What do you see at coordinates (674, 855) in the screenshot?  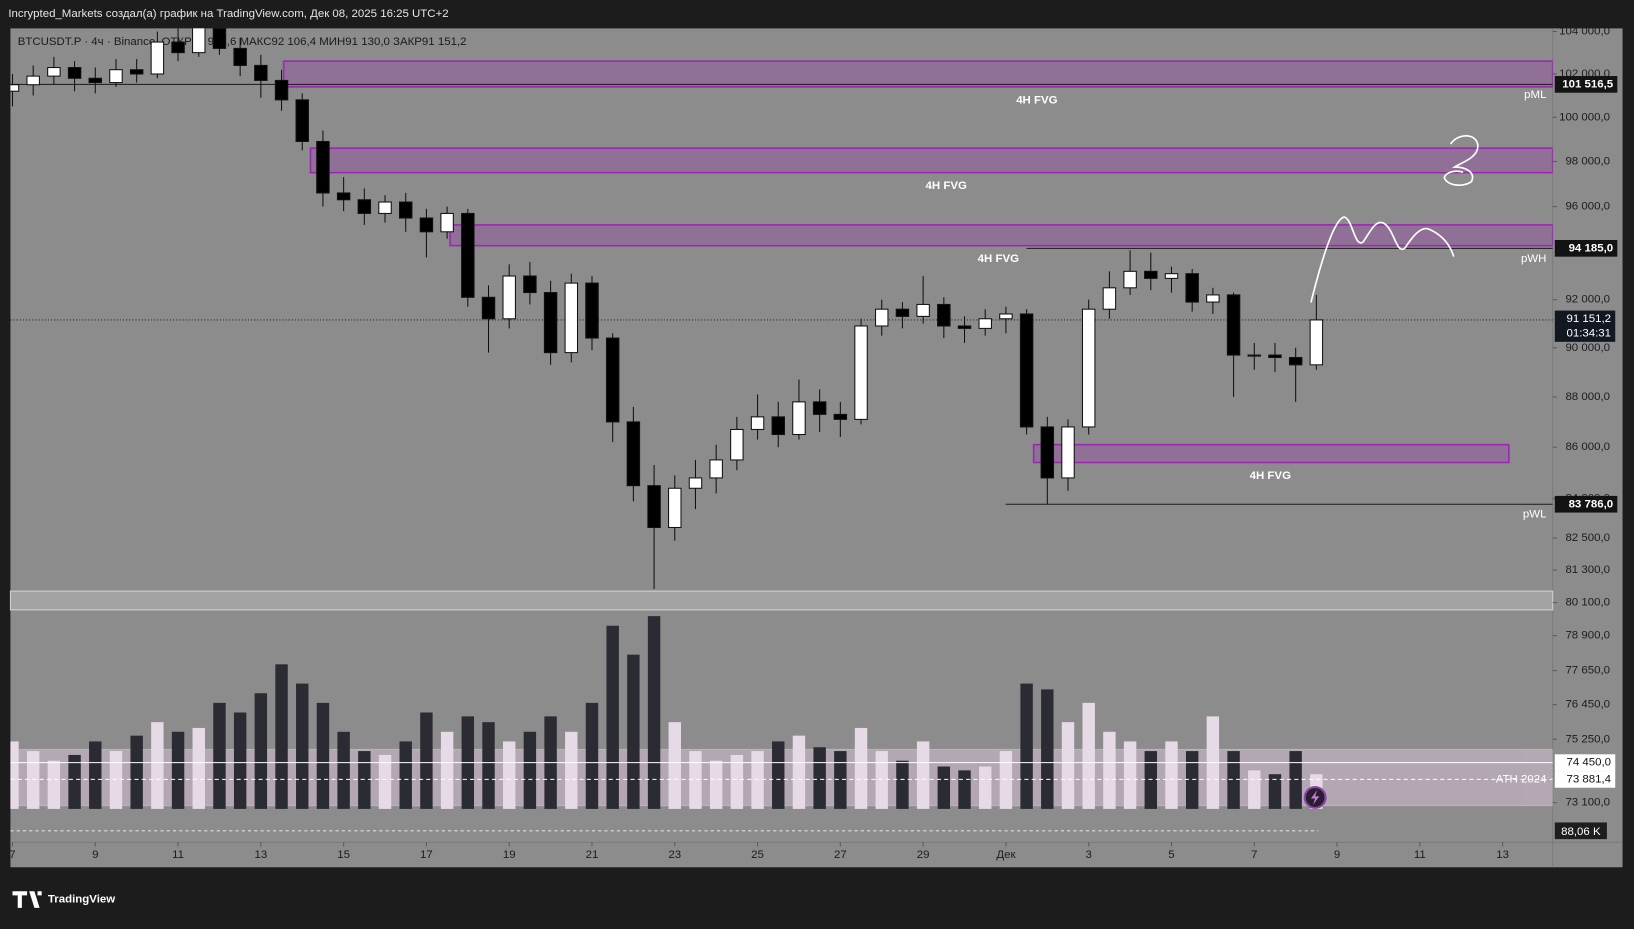 I see `x-tick-label: 23` at bounding box center [674, 855].